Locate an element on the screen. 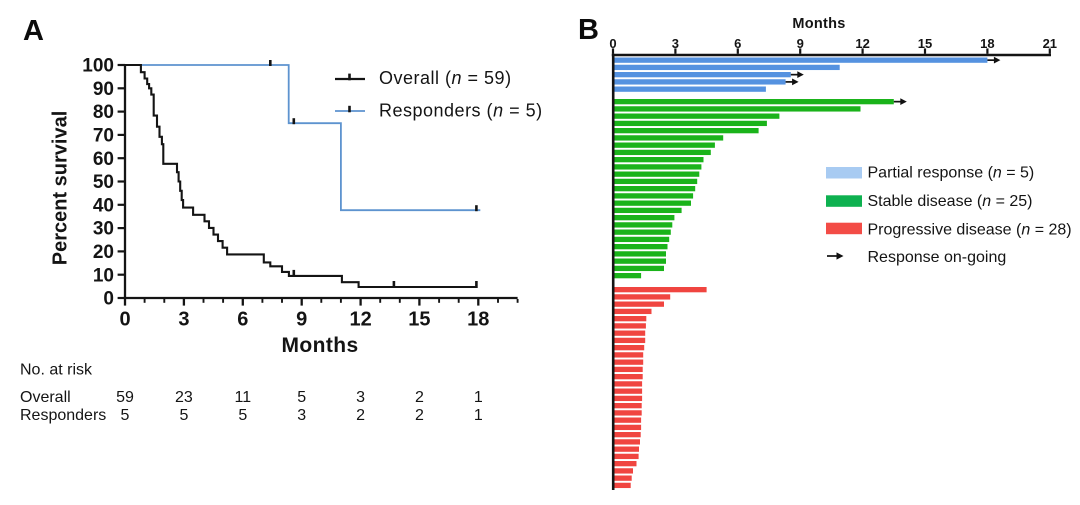 This screenshot has height=505, width=1080. svg-text: 11 is located at coordinates (242, 397).